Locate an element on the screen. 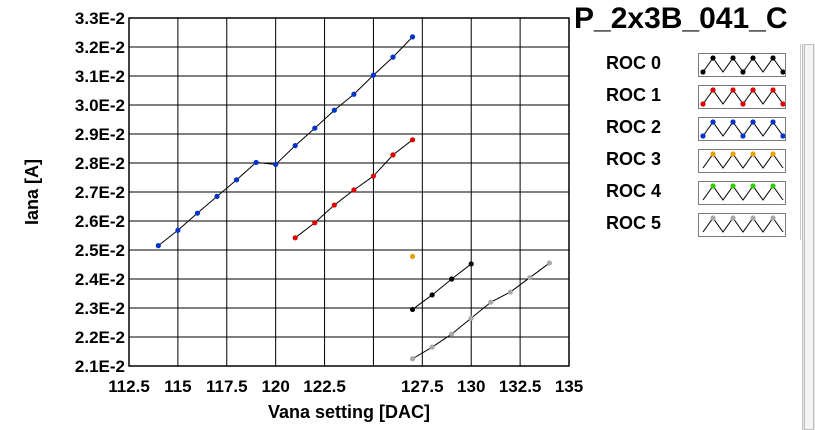  x-axis-title: Vana setting [DAC] is located at coordinates (349, 412).